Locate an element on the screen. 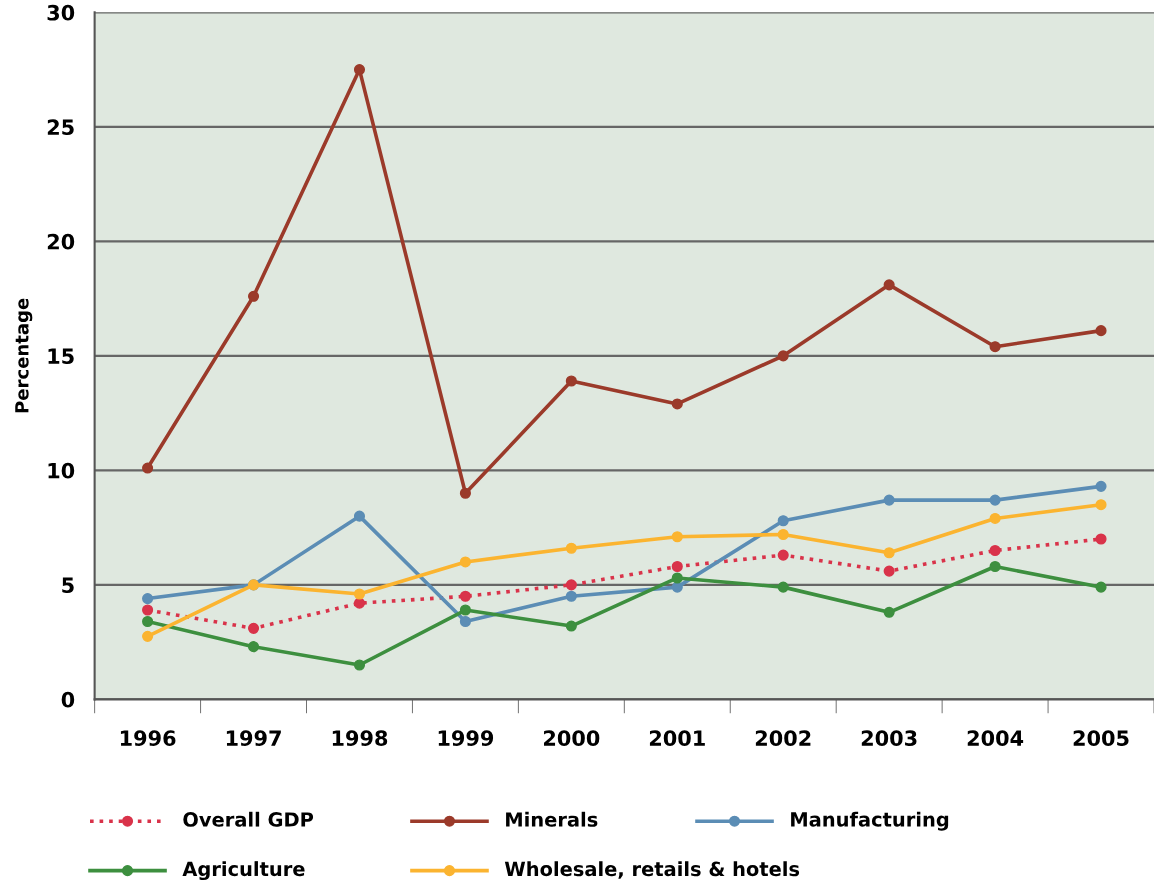 The height and width of the screenshot is (883, 1154). y-tick-label: 5 is located at coordinates (68, 585).